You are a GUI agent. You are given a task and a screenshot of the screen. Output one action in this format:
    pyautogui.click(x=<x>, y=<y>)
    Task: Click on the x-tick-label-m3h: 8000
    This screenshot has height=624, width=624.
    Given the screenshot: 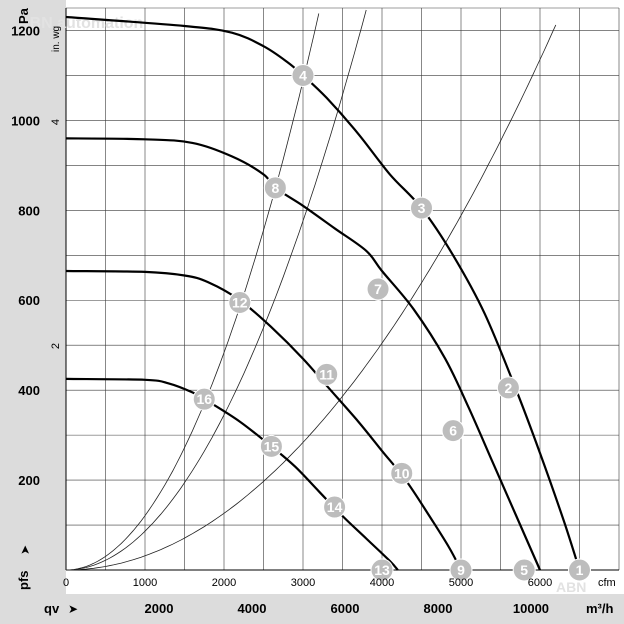 What is the action you would take?
    pyautogui.click(x=438, y=608)
    